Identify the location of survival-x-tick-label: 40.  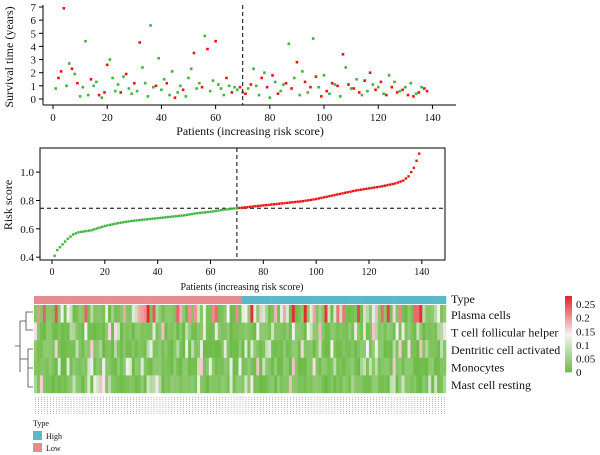
(162, 118).